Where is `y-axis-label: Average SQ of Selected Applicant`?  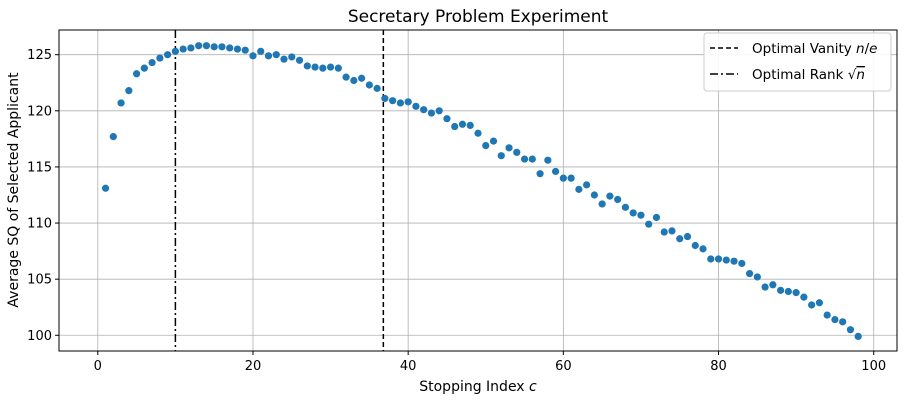 y-axis-label: Average SQ of Selected Applicant is located at coordinates (14, 190).